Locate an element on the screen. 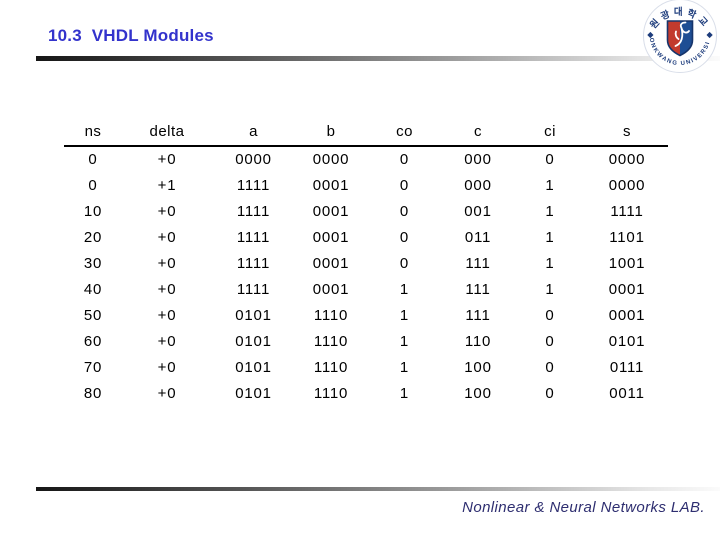 The image size is (720, 540). table-row: 60 +0 0101 1110 1 110 0 0101 is located at coordinates (366, 341).